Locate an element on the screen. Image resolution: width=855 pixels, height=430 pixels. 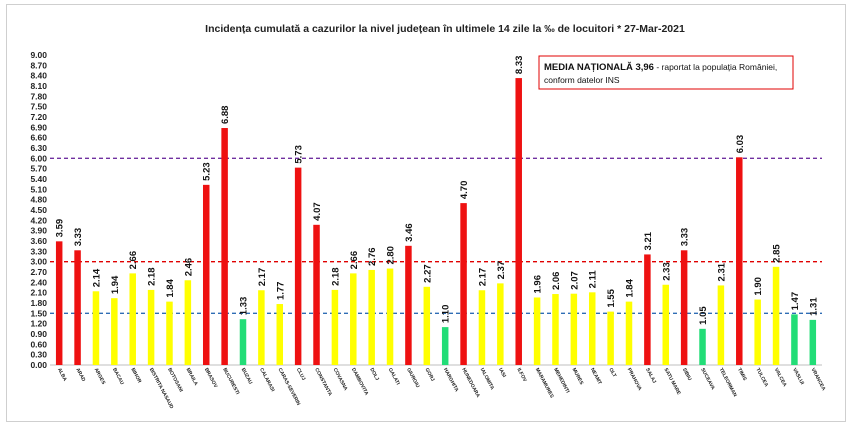
x-tick-label: VASLUI is located at coordinates (798, 376).